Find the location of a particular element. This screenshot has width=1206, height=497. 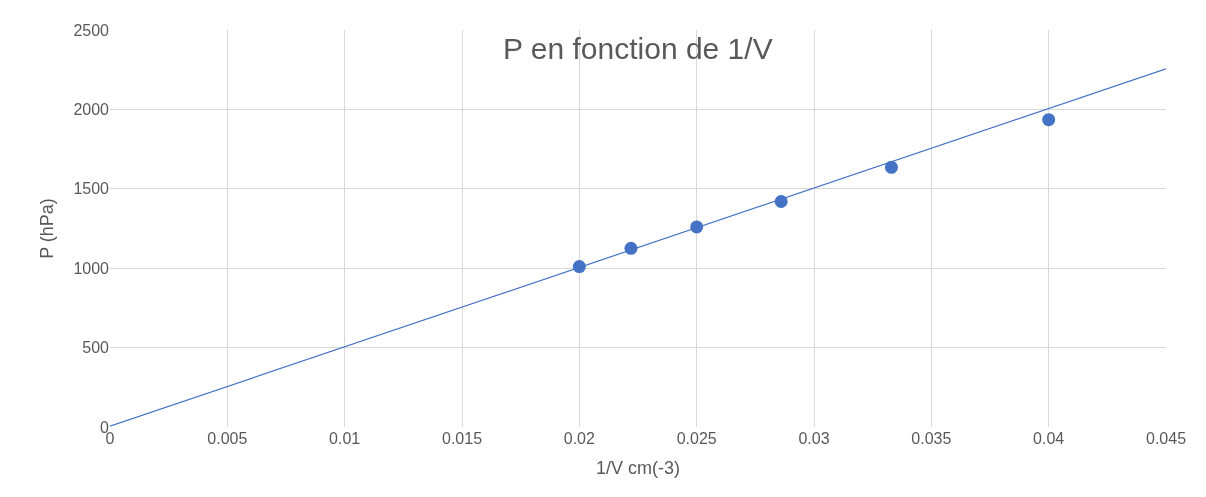

y-tick-label: 1500 is located at coordinates (91, 189).